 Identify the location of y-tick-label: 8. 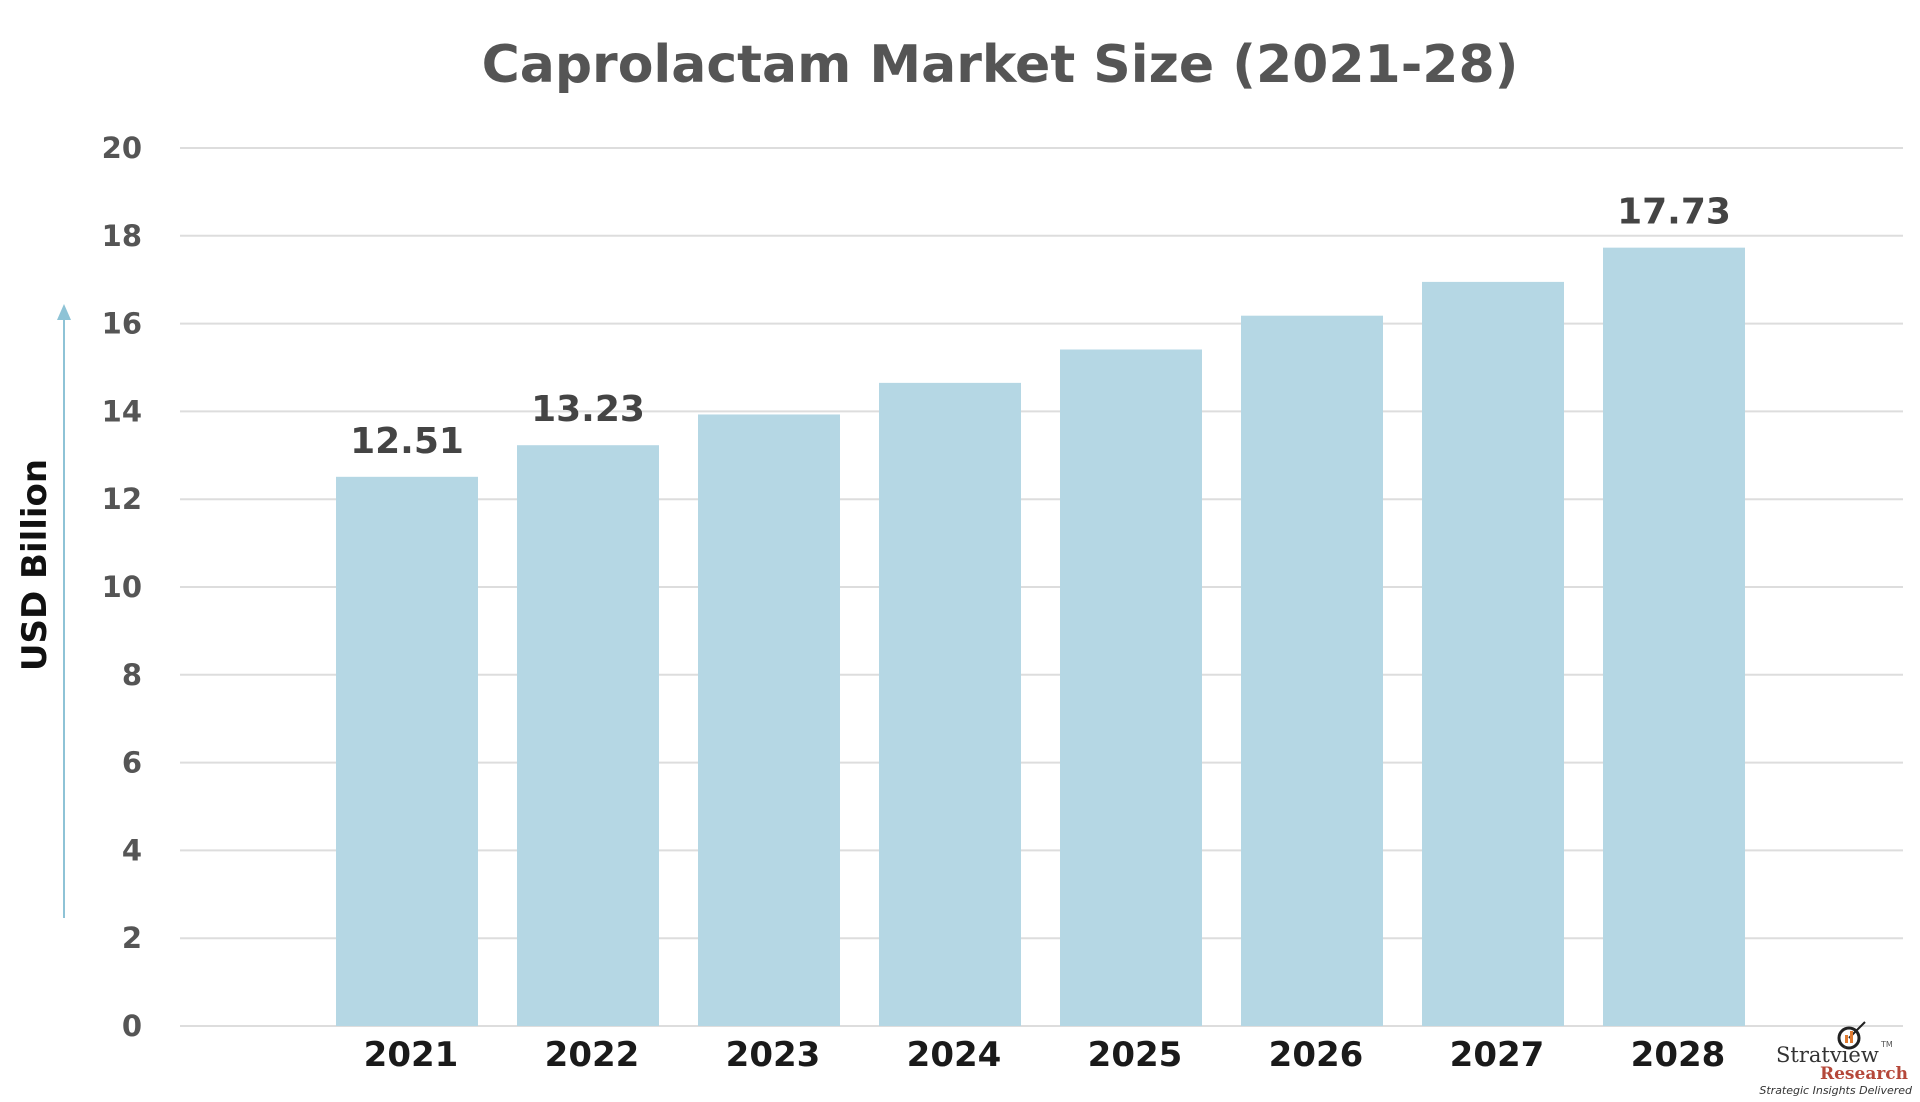
(132, 675).